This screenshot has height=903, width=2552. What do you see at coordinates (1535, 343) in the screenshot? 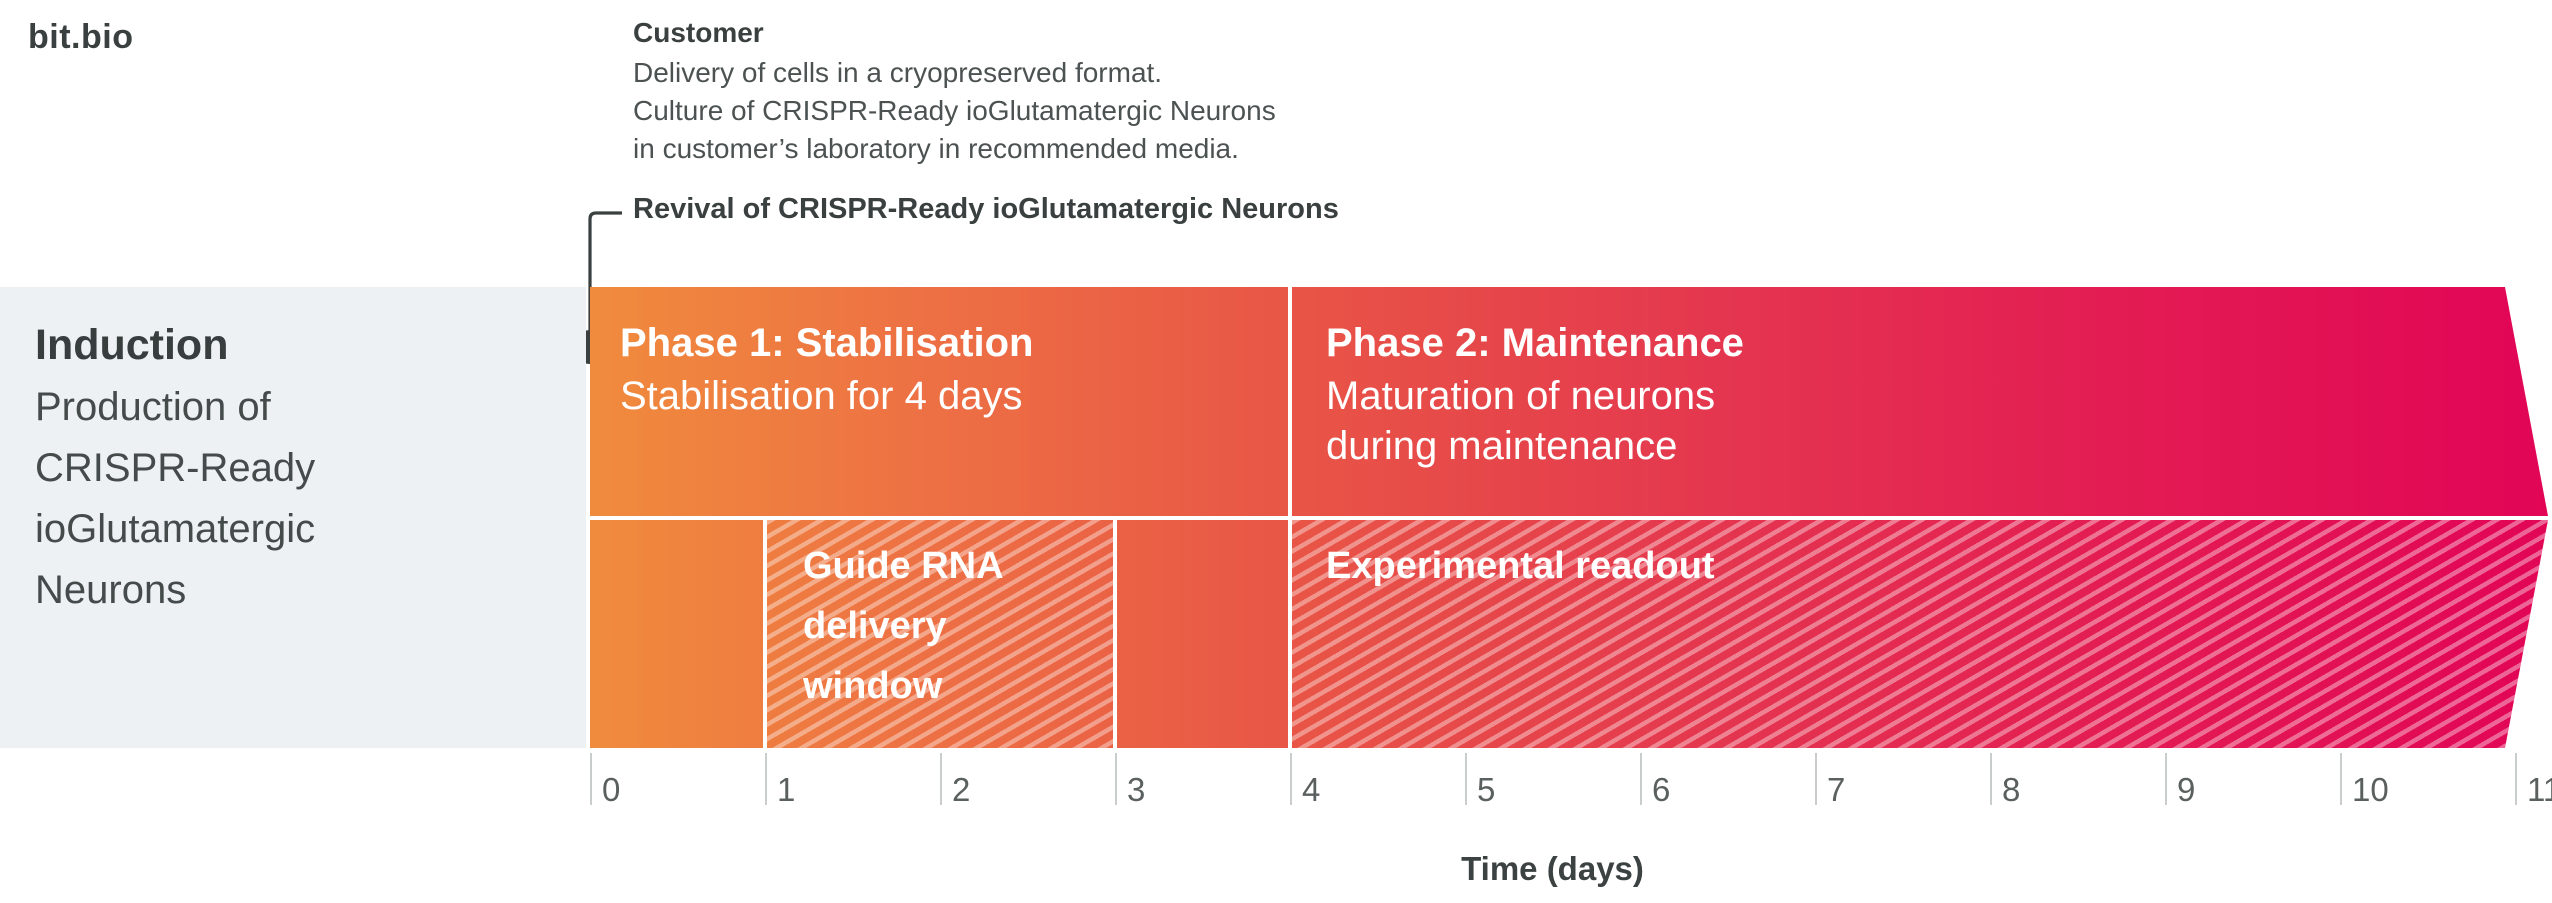
I see `phase2-title: Phase 2: Maintenance` at bounding box center [1535, 343].